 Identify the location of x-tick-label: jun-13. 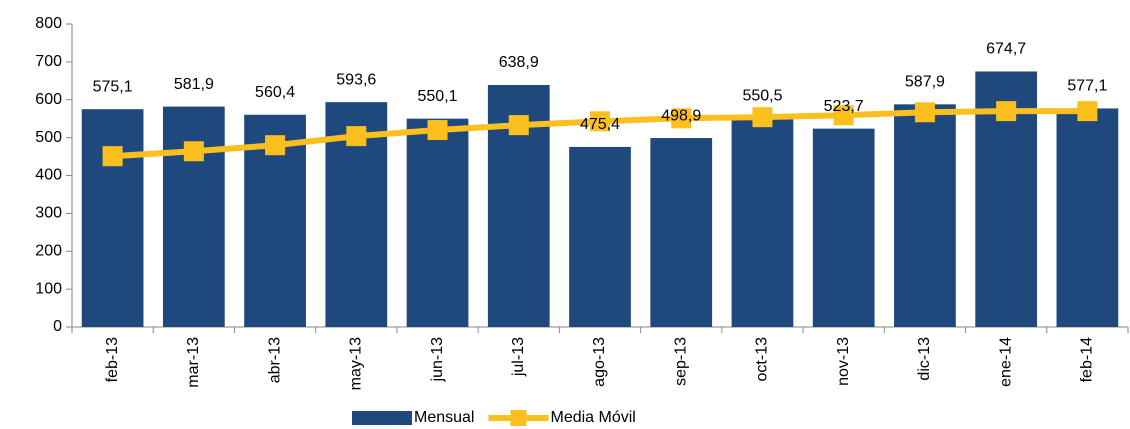
(437, 360).